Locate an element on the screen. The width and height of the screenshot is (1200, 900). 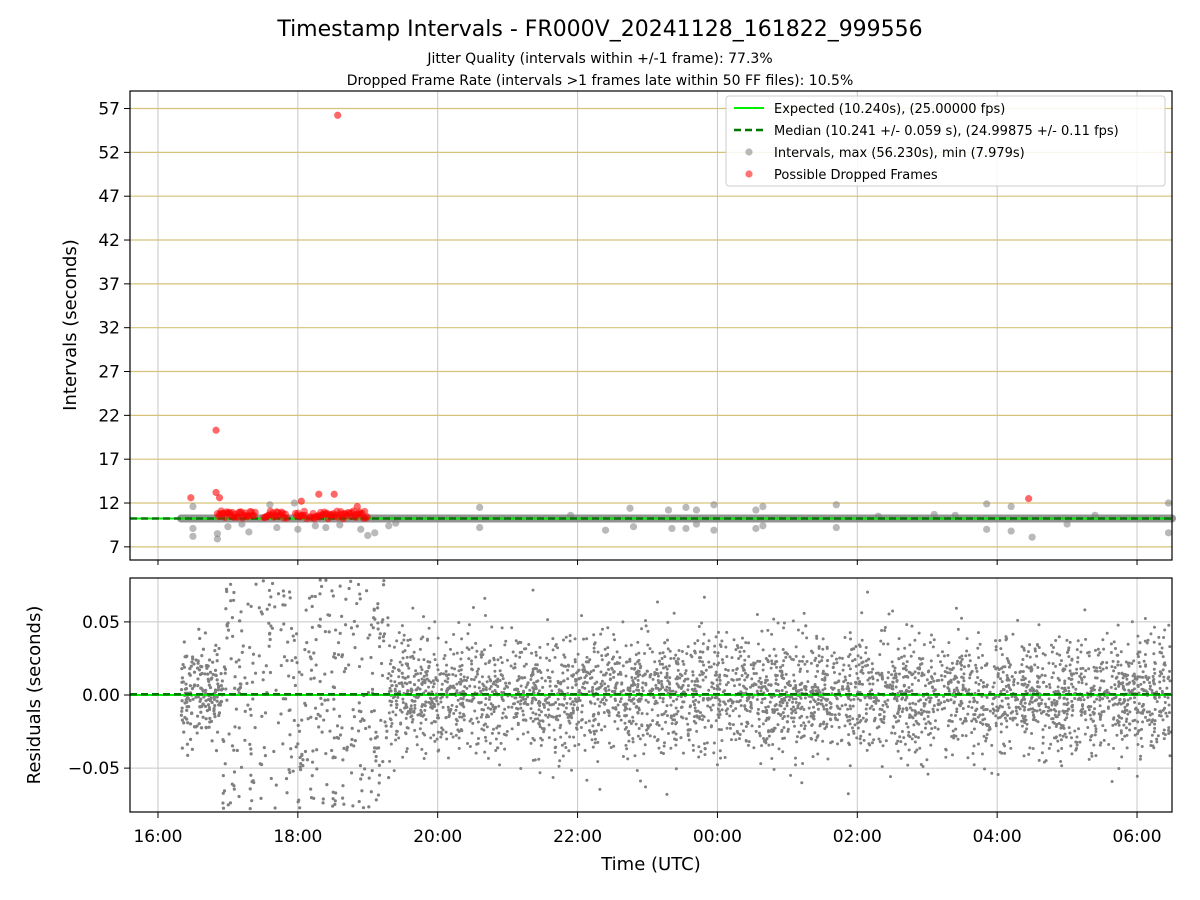
residual-point-1938 is located at coordinates (745, 706).